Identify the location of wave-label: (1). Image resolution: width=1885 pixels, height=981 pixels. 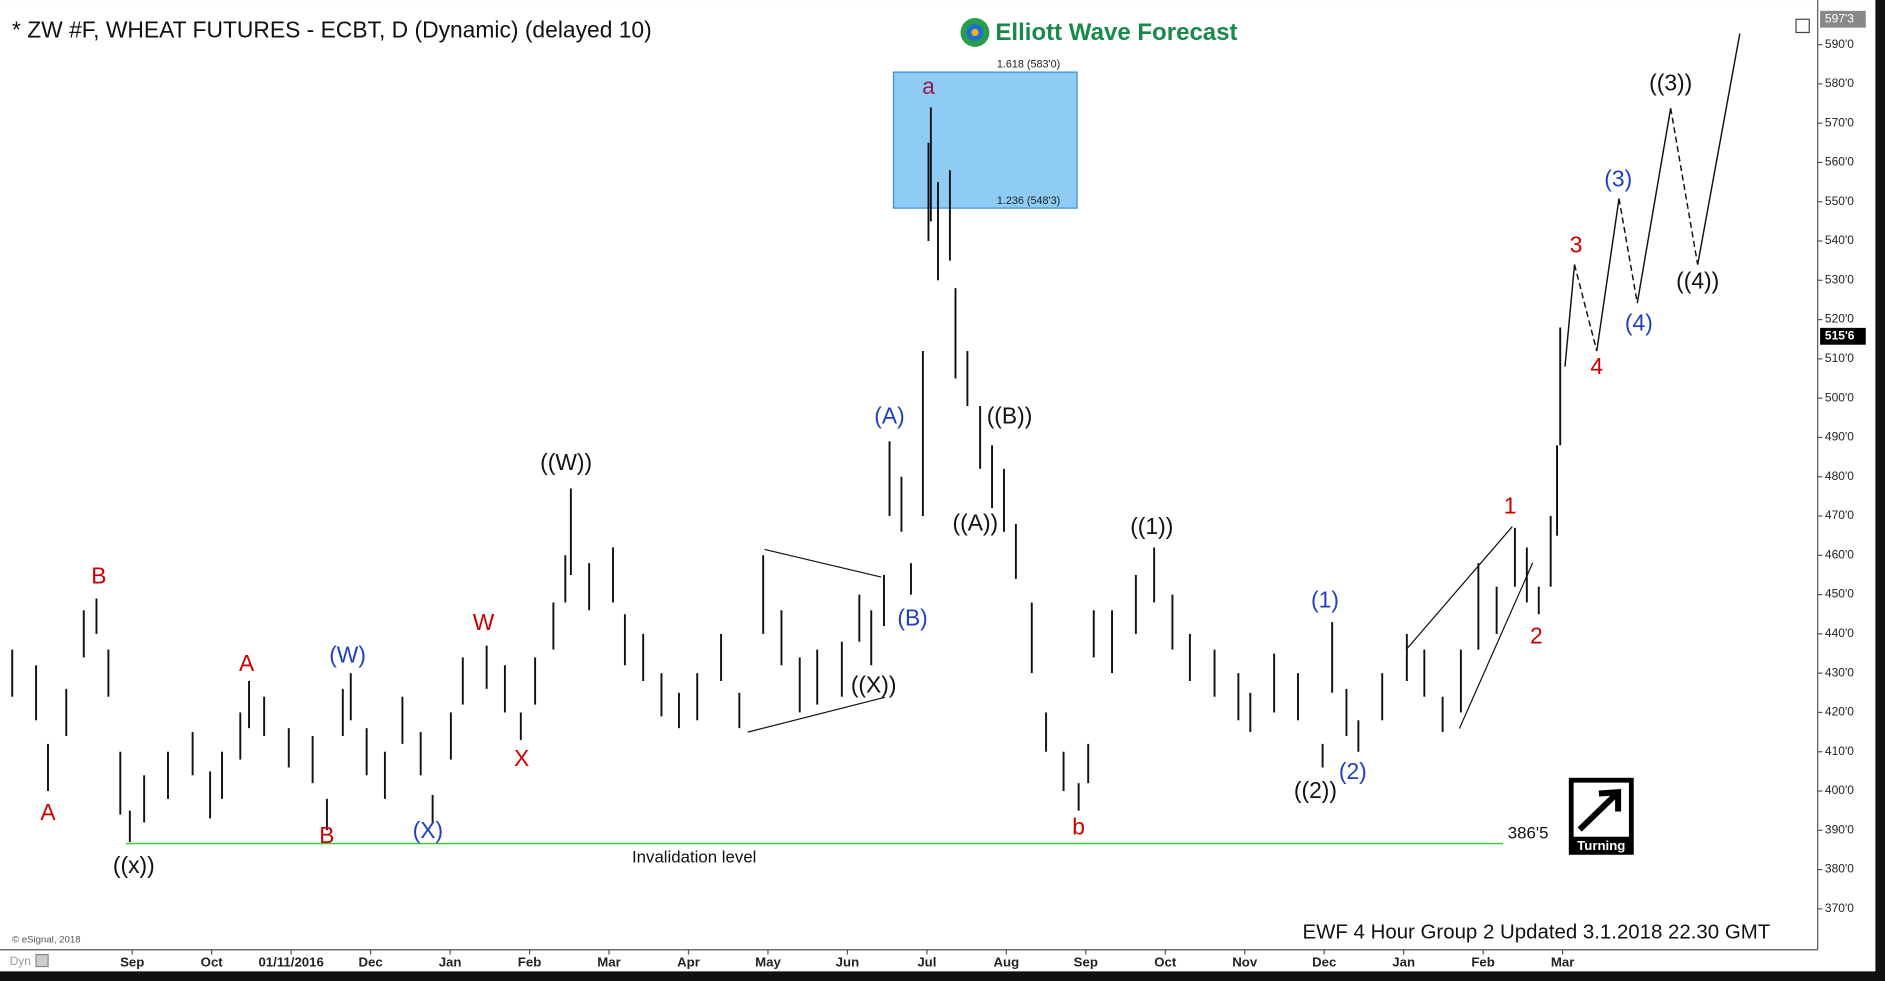
(1325, 599).